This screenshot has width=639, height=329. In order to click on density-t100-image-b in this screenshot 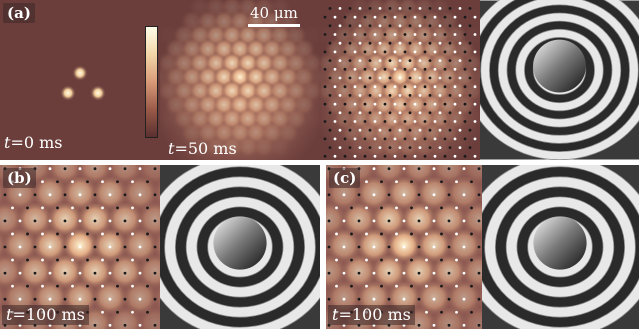, I will do `click(80, 247)`.